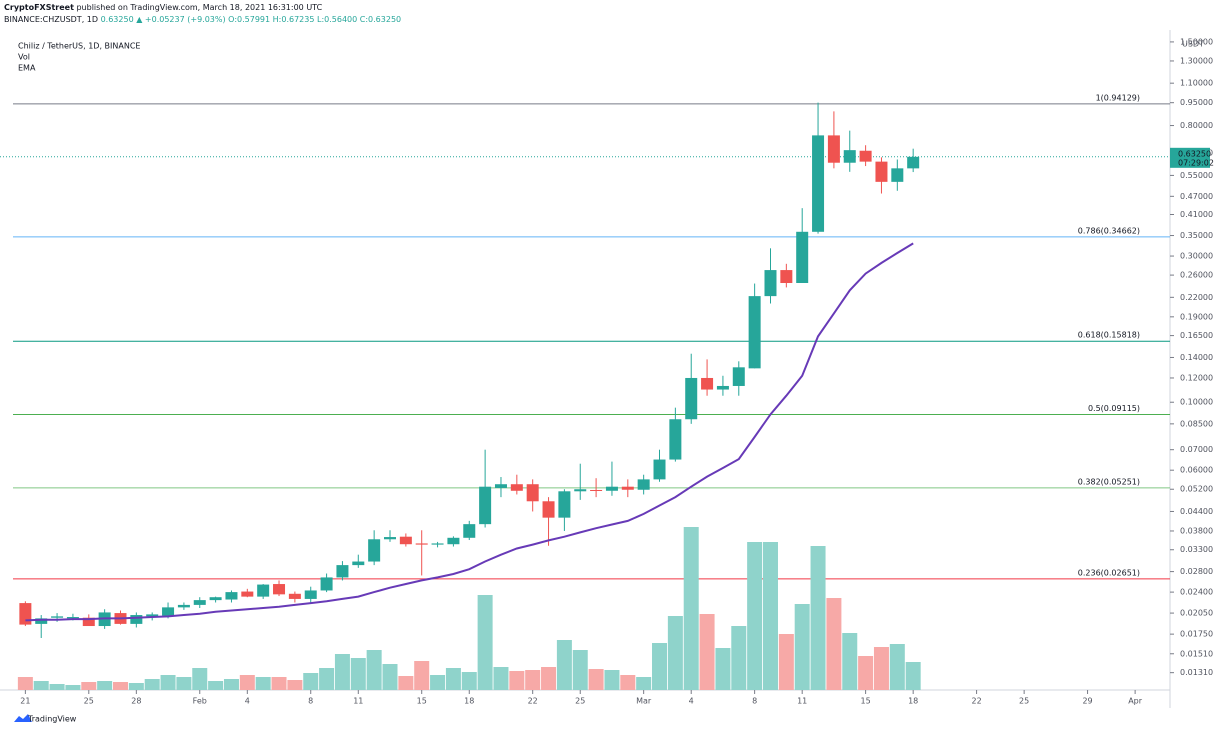 This screenshot has height=740, width=1220. Describe the element at coordinates (117, 19) in the screenshot. I see `last: 0.63250` at that location.